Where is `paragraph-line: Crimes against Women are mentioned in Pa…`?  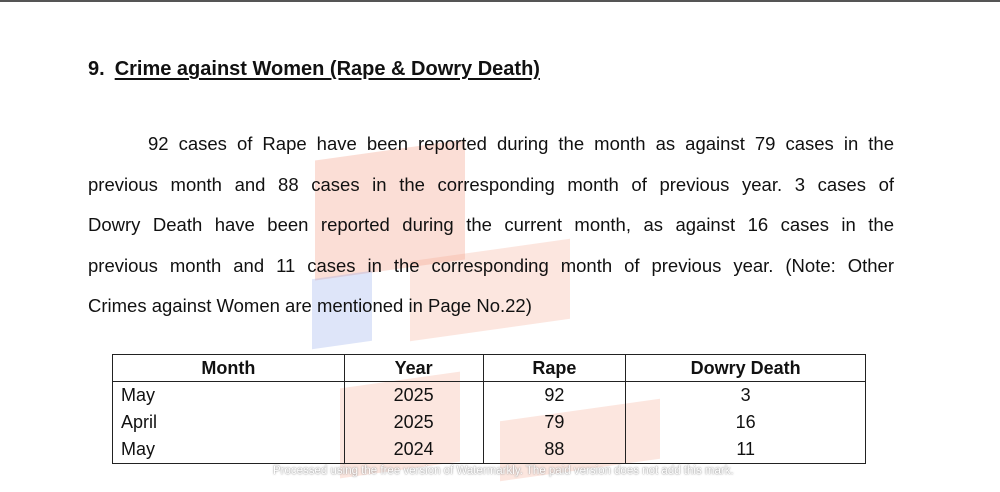
paragraph-line: Crimes against Women are mentioned in Pa… is located at coordinates (310, 305).